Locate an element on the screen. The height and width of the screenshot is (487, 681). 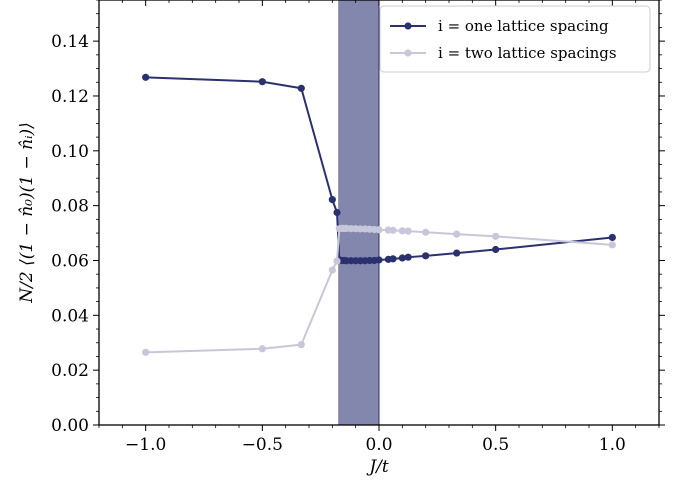
legend-entry-2: i = two lattice spacings is located at coordinates (527, 53).